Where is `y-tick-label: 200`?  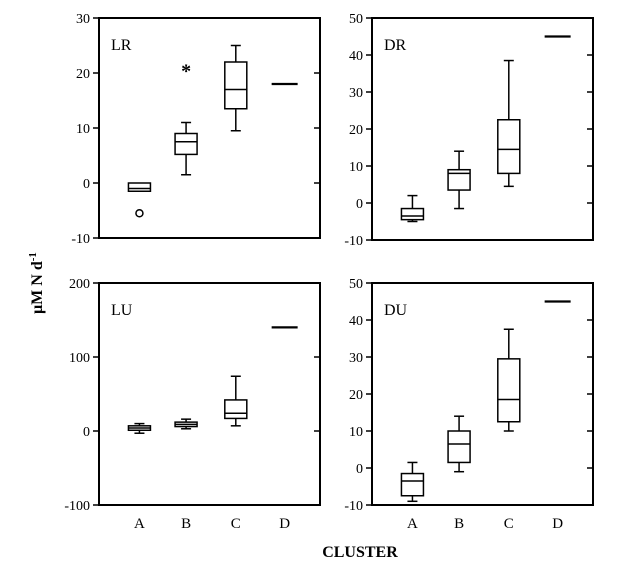
y-tick-label: 200 is located at coordinates (79, 284).